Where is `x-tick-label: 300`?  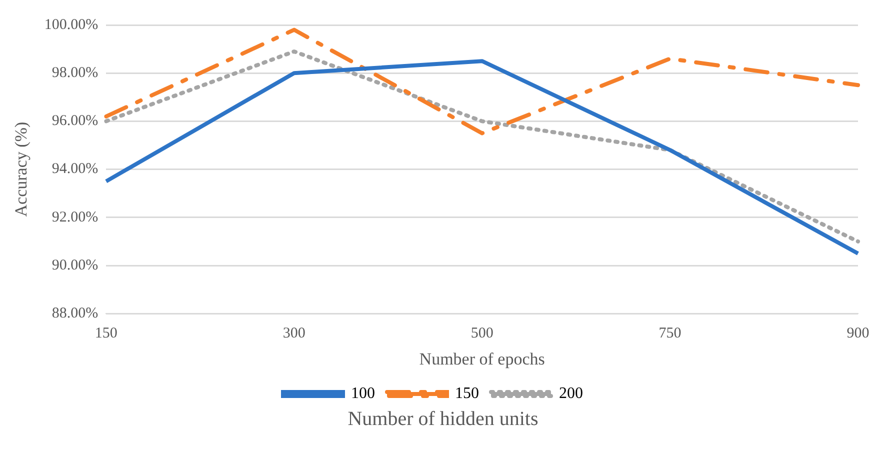
x-tick-label: 300 is located at coordinates (294, 334).